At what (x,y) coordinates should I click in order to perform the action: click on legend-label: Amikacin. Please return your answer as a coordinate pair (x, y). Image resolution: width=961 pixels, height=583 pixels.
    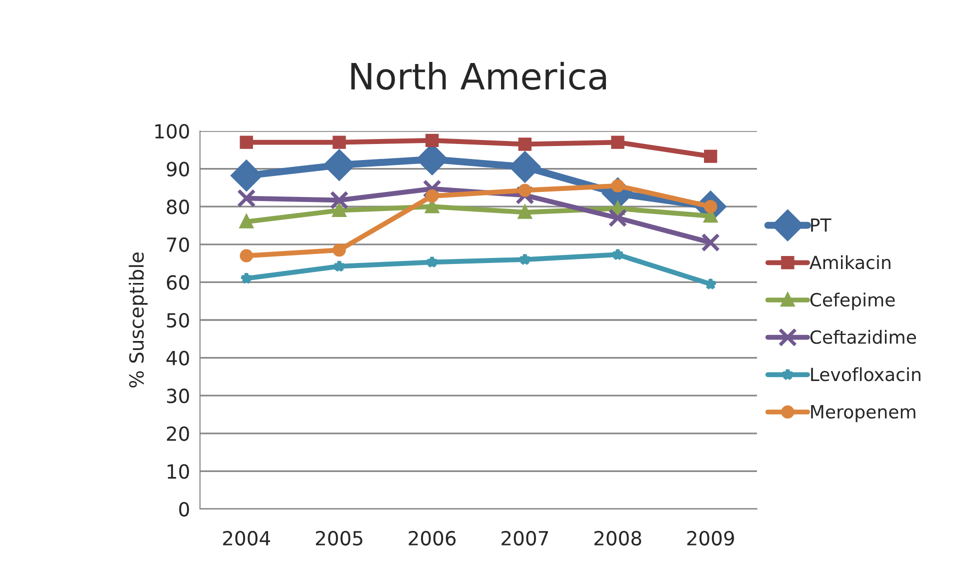
    Looking at the image, I should click on (850, 262).